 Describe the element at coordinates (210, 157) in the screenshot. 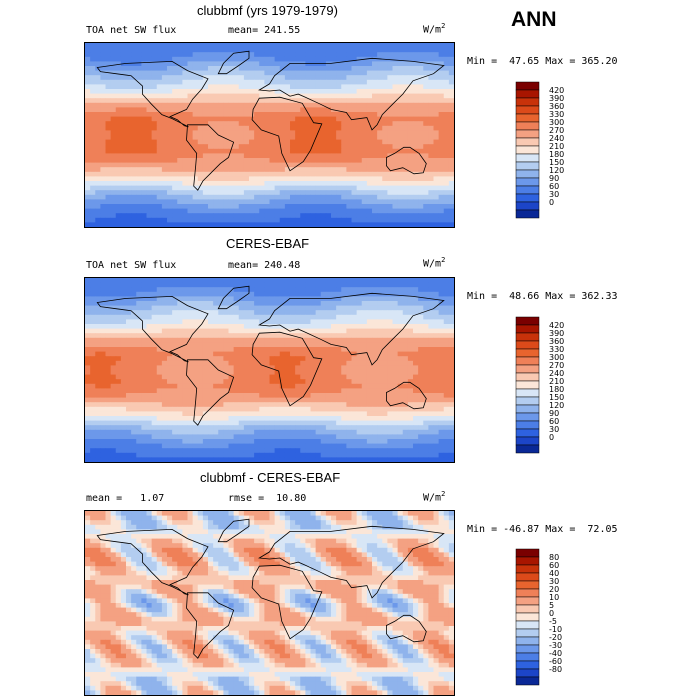

I see `coastline` at that location.